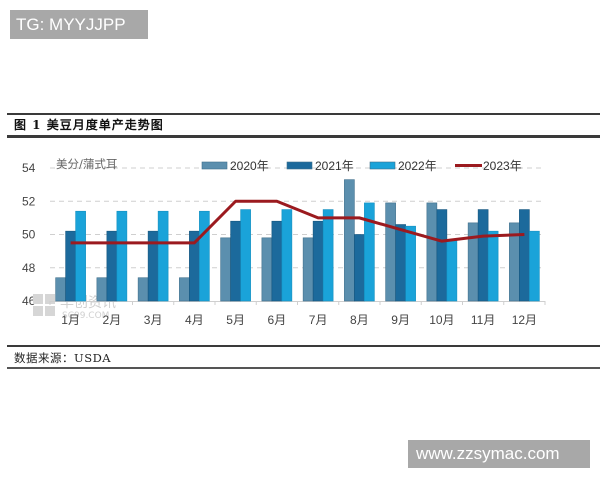 The height and width of the screenshot is (480, 600). Describe the element at coordinates (303, 346) in the screenshot. I see `source-top-rule` at that location.